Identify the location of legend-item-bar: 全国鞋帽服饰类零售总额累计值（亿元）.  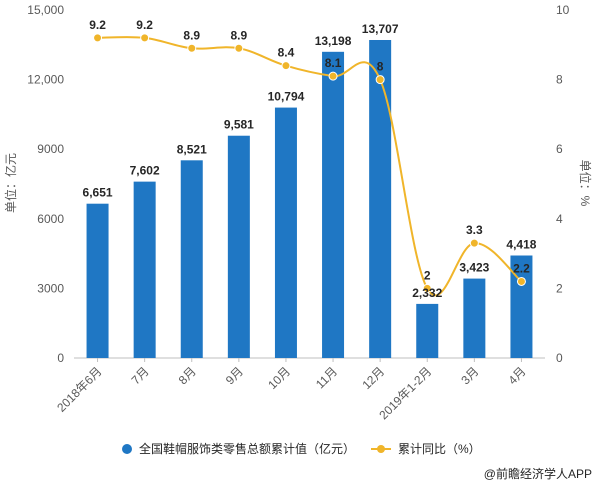
(238, 448).